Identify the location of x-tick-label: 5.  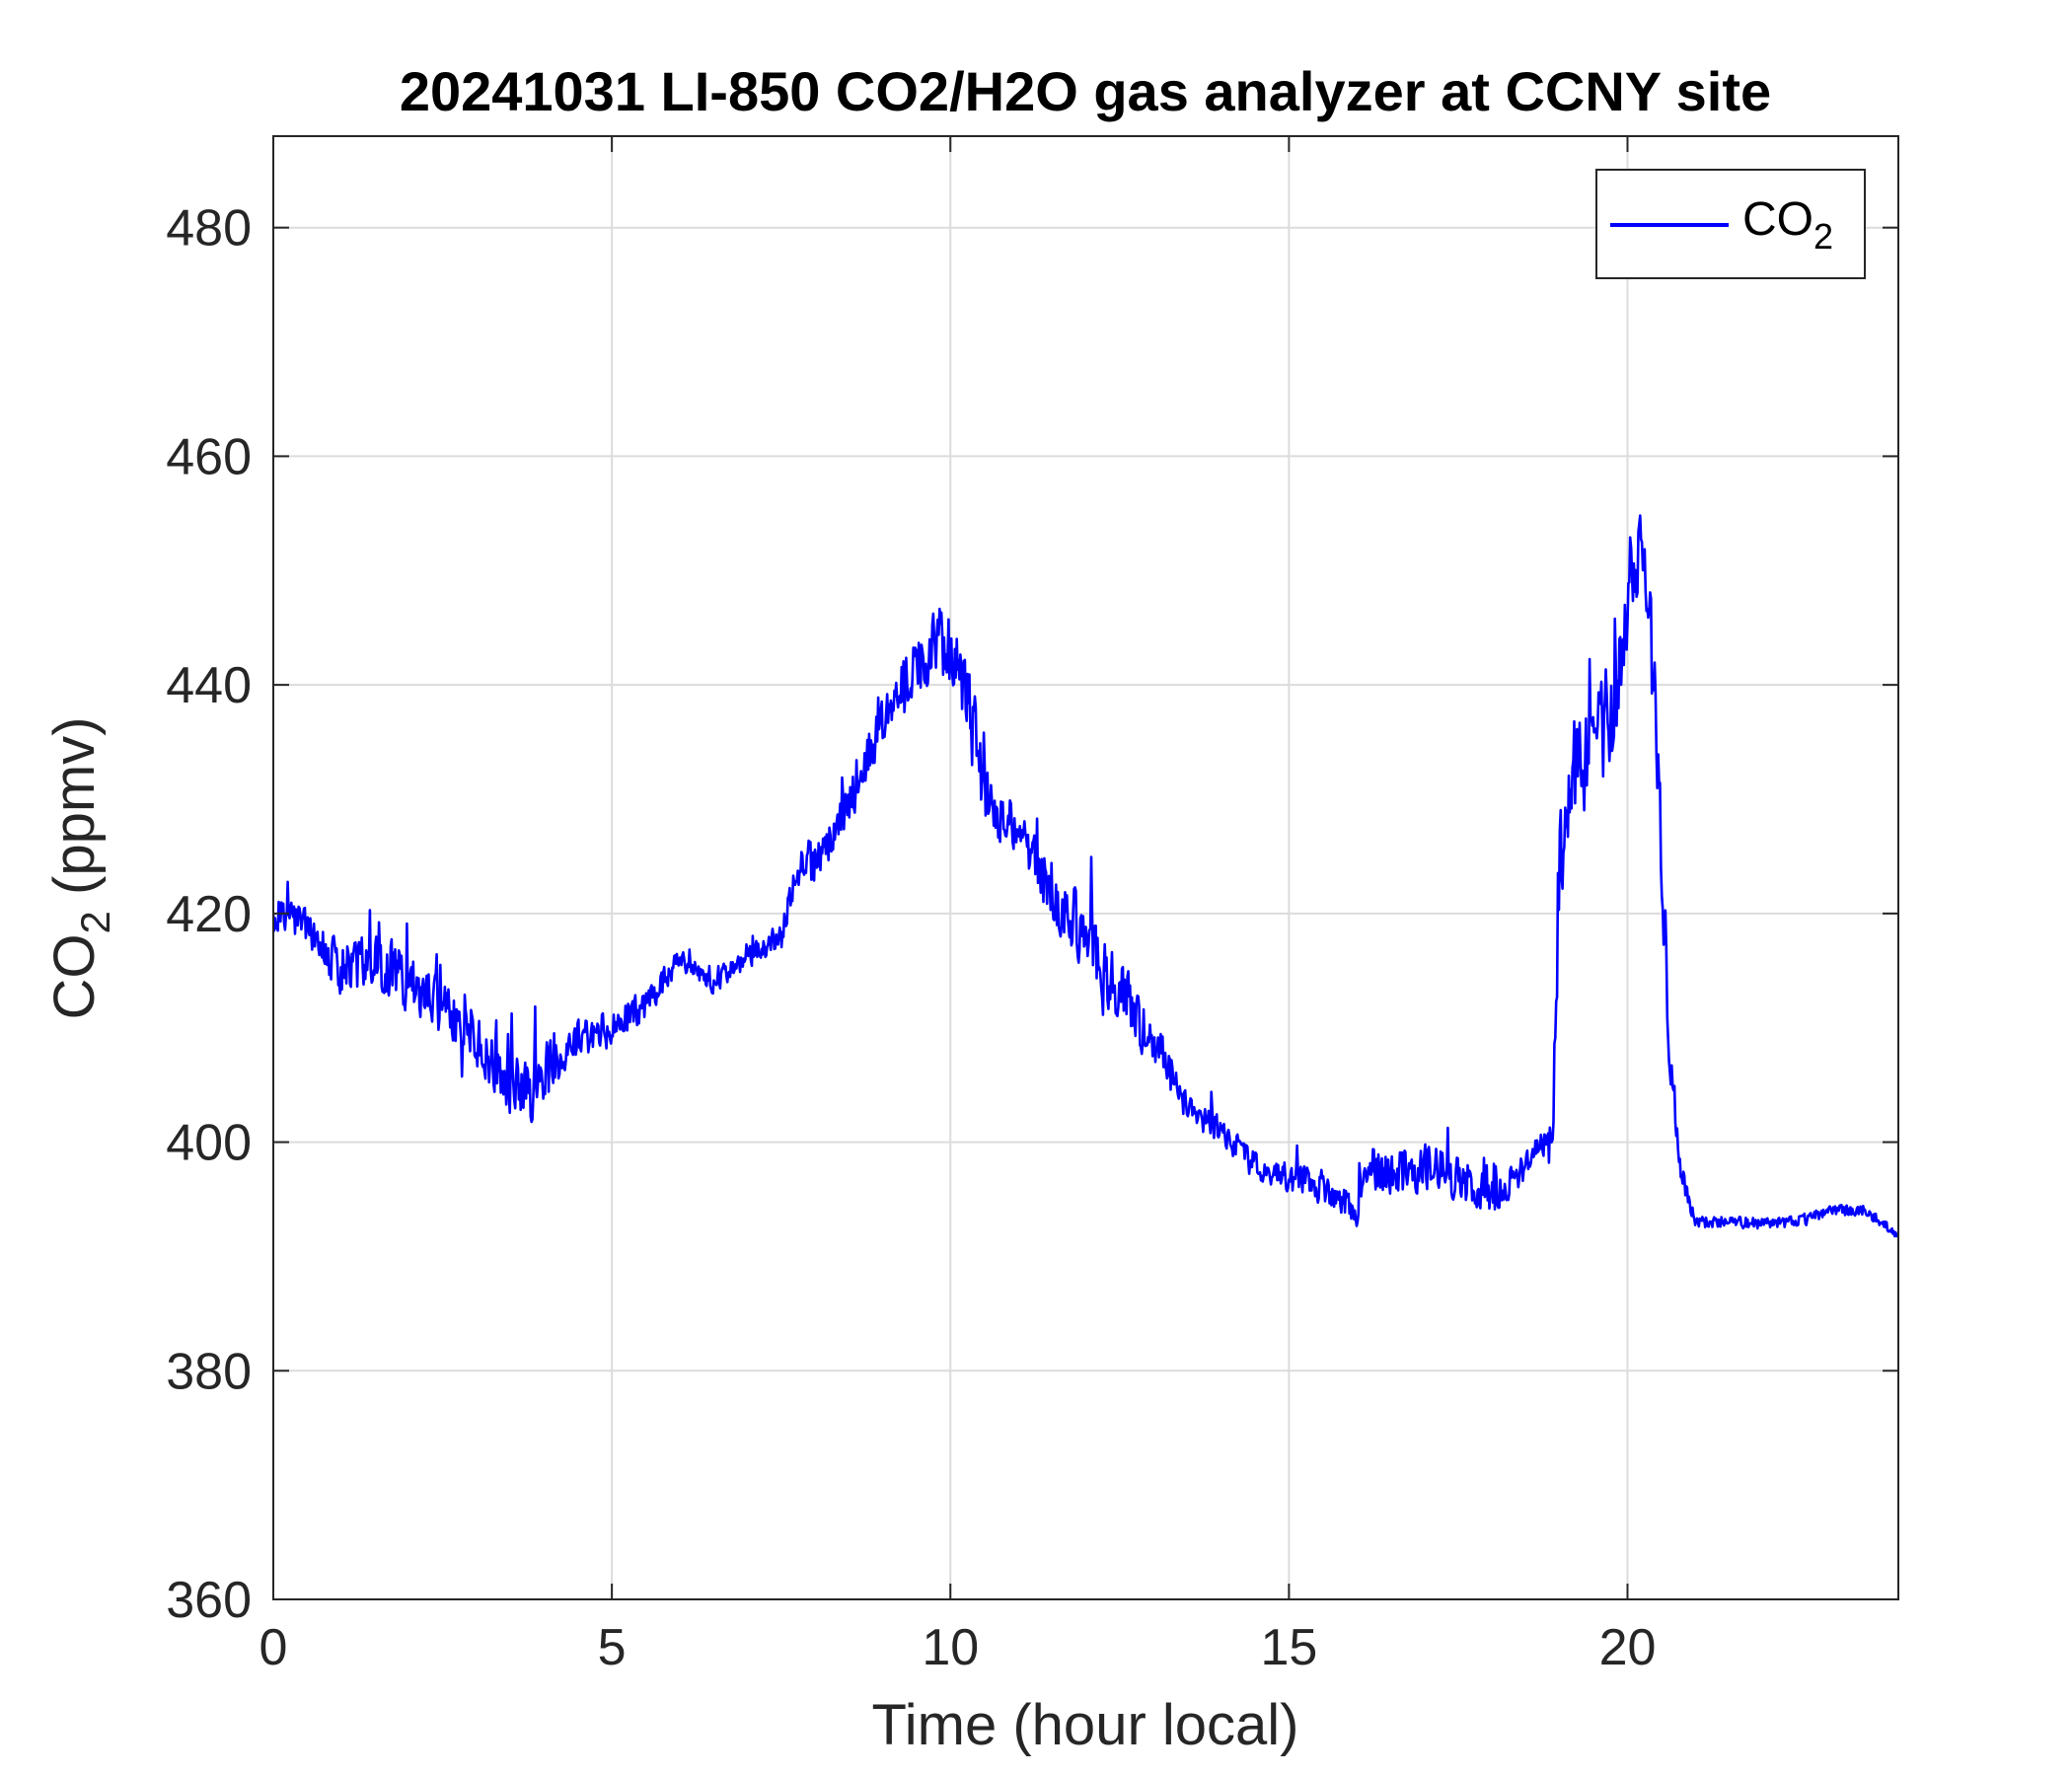
(613, 1647).